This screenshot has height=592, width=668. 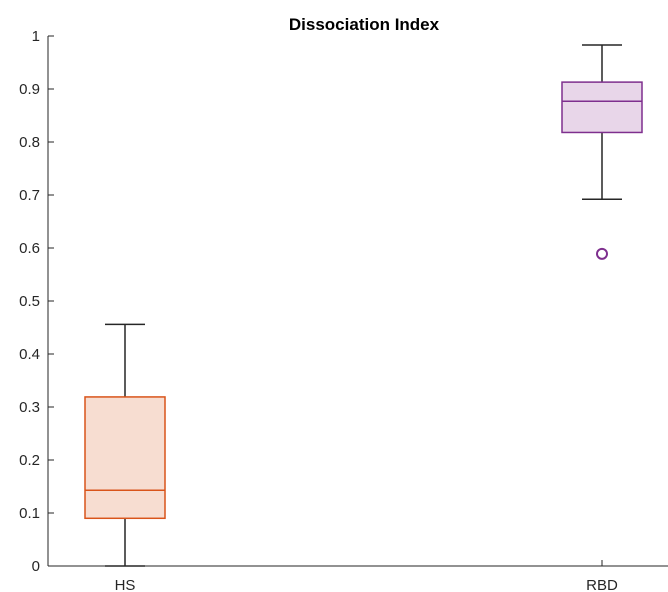 I want to click on box-hs, so click(x=125, y=445).